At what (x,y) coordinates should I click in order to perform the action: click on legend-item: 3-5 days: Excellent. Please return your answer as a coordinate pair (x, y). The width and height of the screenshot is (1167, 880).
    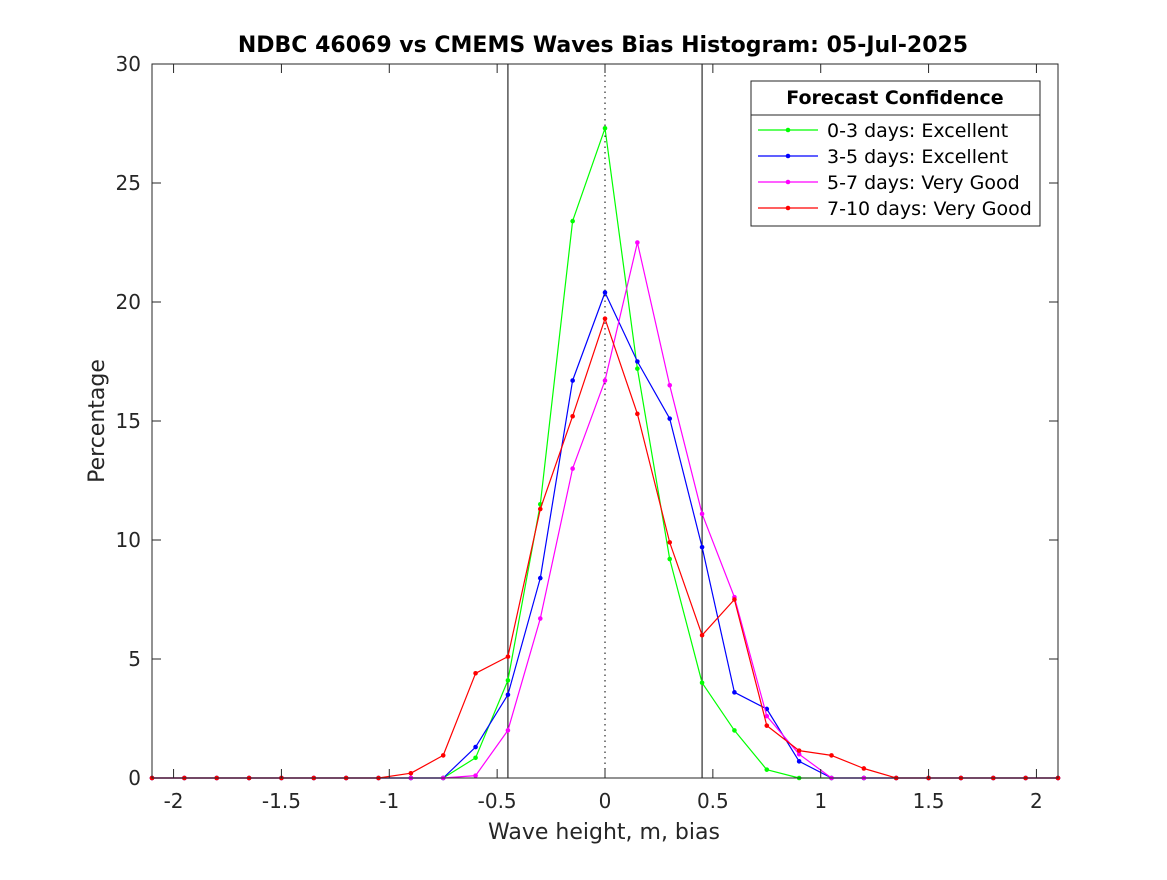
    Looking at the image, I should click on (883, 157).